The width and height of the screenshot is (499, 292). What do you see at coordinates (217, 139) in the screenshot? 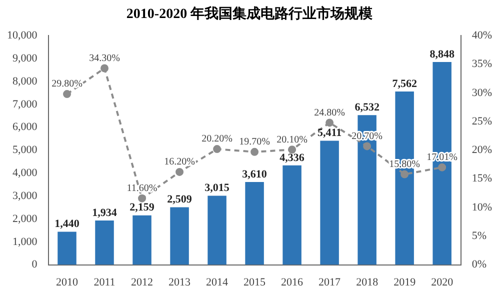
I see `data-label: 20.20%` at bounding box center [217, 139].